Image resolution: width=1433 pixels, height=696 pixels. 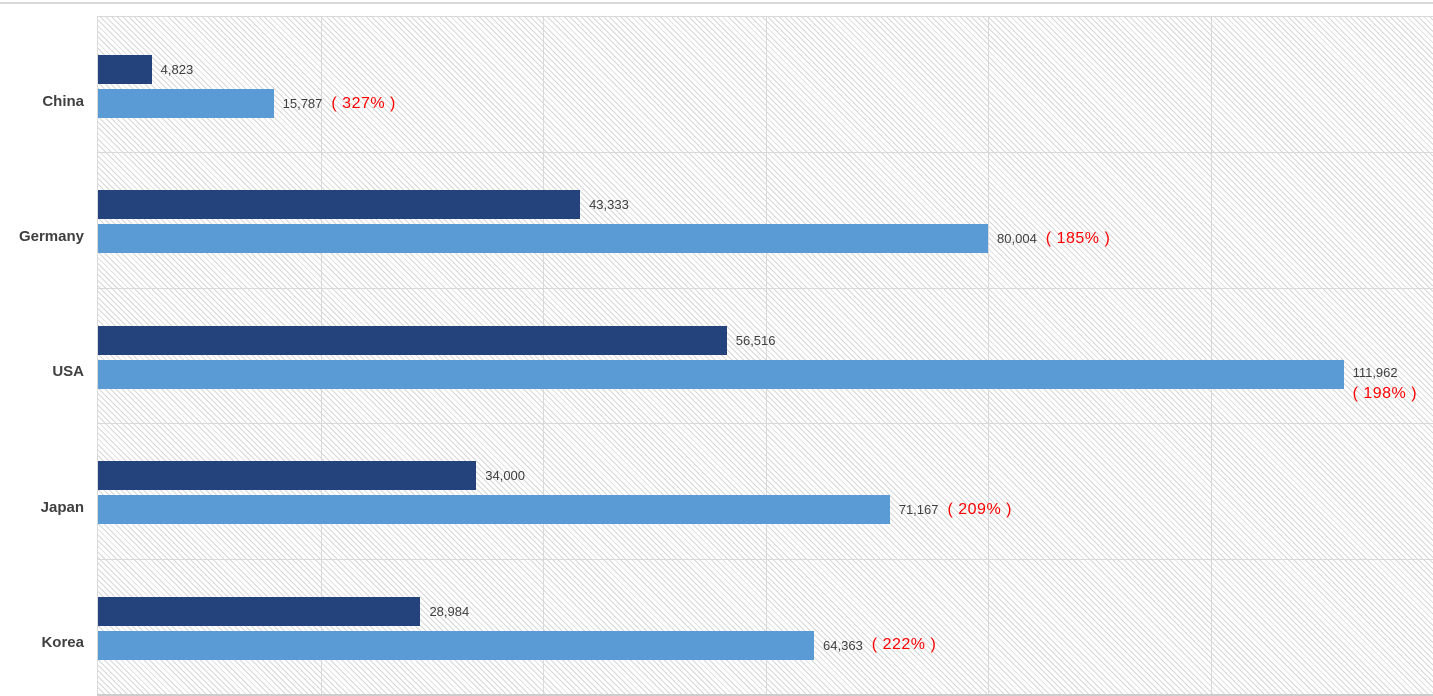 I want to click on bar-value-text: 71,167, so click(x=918, y=510).